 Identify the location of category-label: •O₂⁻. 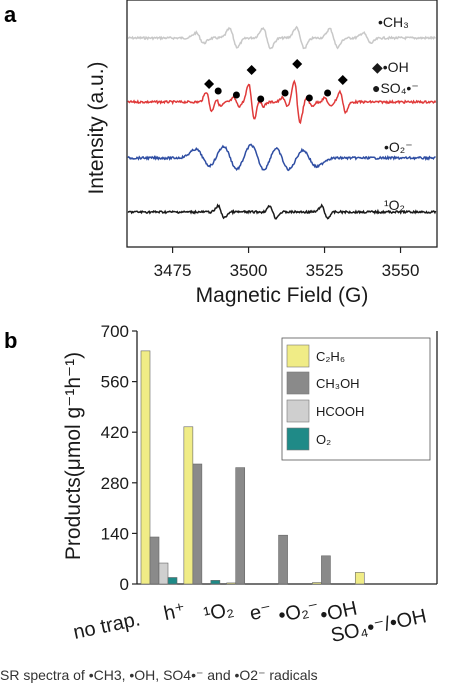
(298, 612).